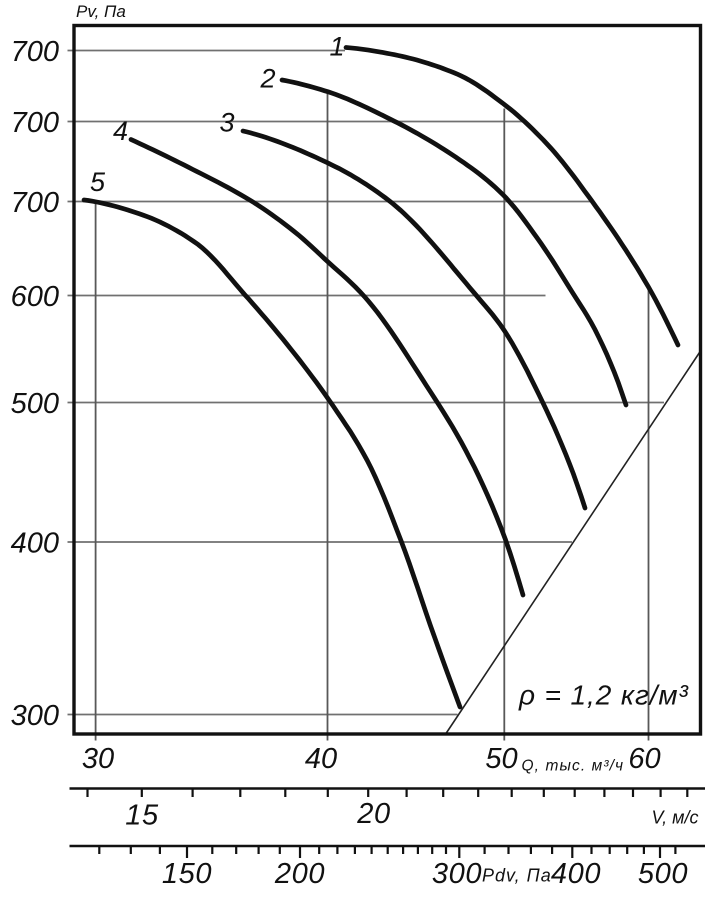 This screenshot has height=897, width=717. Describe the element at coordinates (373, 814) in the screenshot. I see `svg-text: 20` at that location.